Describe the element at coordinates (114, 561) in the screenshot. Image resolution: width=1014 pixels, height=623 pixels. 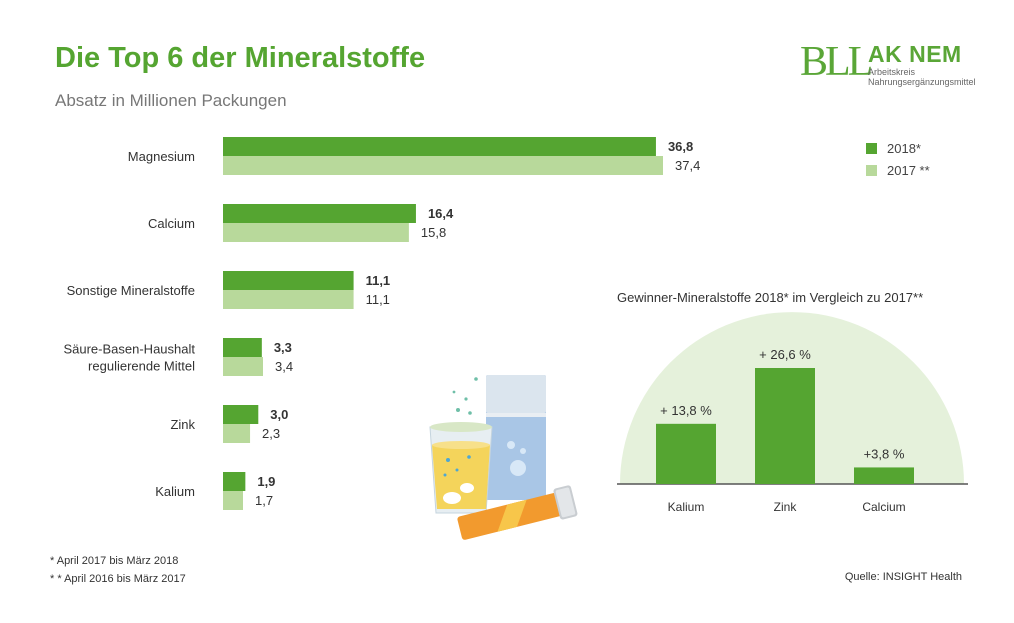
I see `footnote-2018: * April 2017 bis März 2018` at that location.